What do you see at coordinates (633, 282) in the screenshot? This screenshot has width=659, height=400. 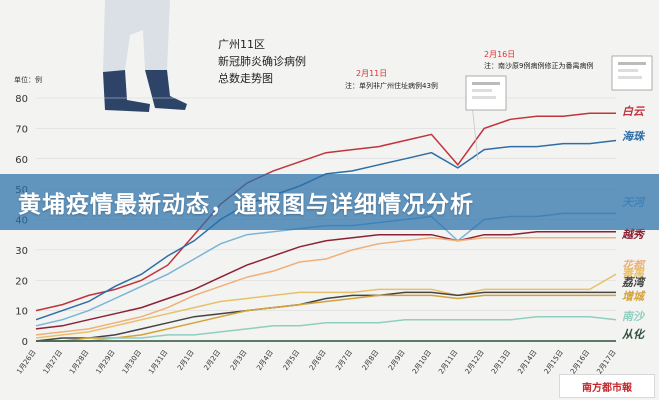 I see `series-label-6: 荔湾` at bounding box center [633, 282].